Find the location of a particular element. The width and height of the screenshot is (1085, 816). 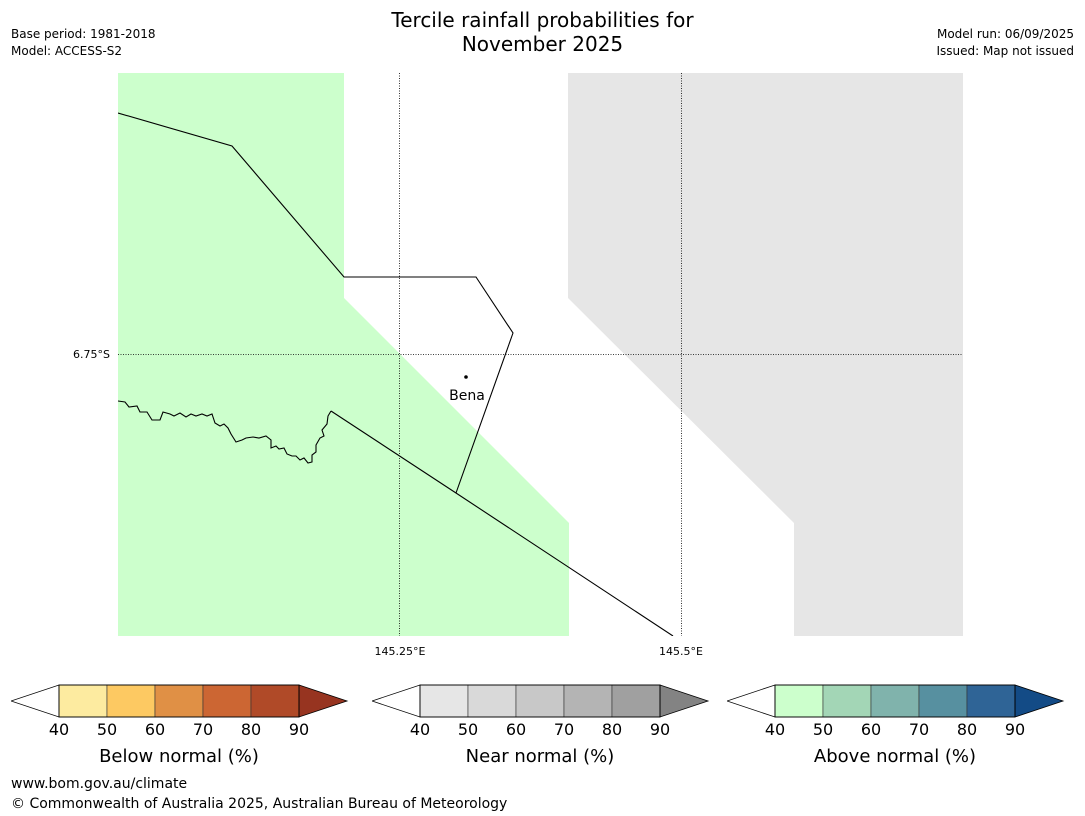

title-line-2: November 2025 is located at coordinates (542, 44).